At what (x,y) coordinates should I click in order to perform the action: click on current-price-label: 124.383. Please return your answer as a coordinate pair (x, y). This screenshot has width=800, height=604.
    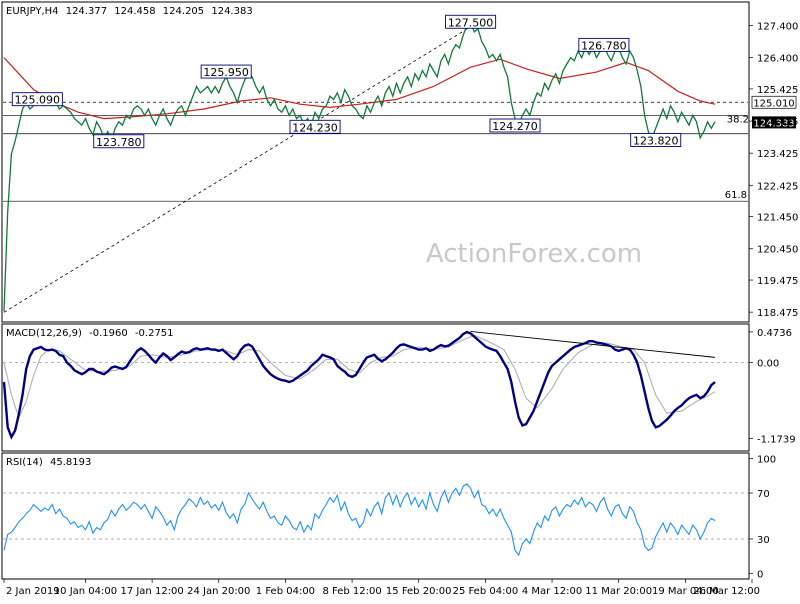
    Looking at the image, I should click on (773, 123).